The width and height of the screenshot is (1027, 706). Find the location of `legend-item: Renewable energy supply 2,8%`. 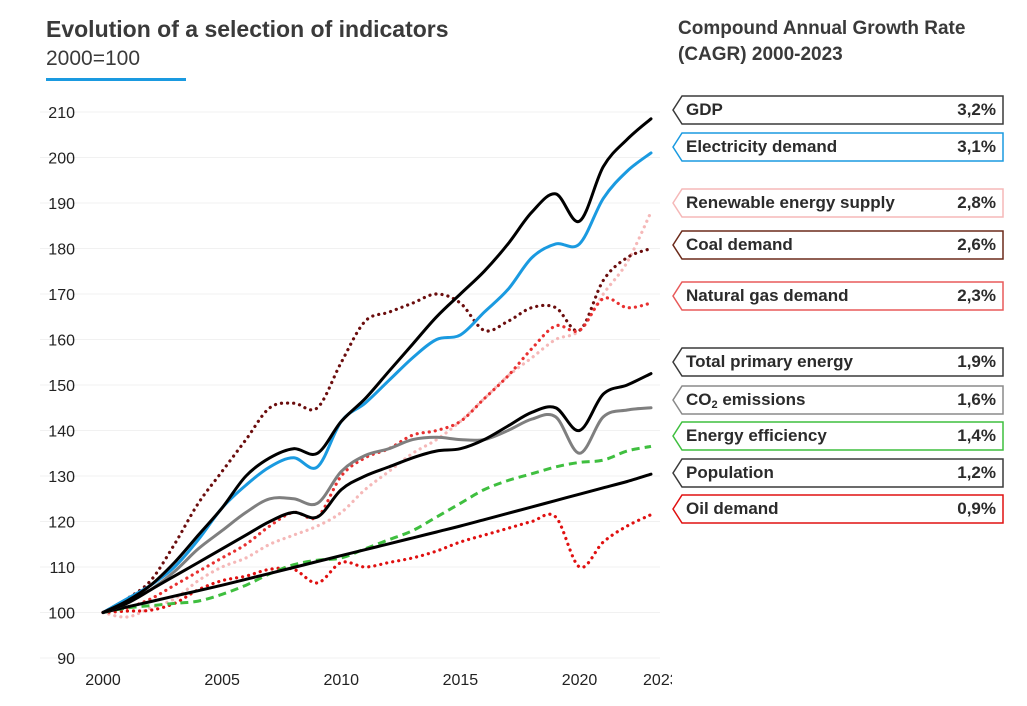

legend-item: Renewable energy supply 2,8% is located at coordinates (838, 203).